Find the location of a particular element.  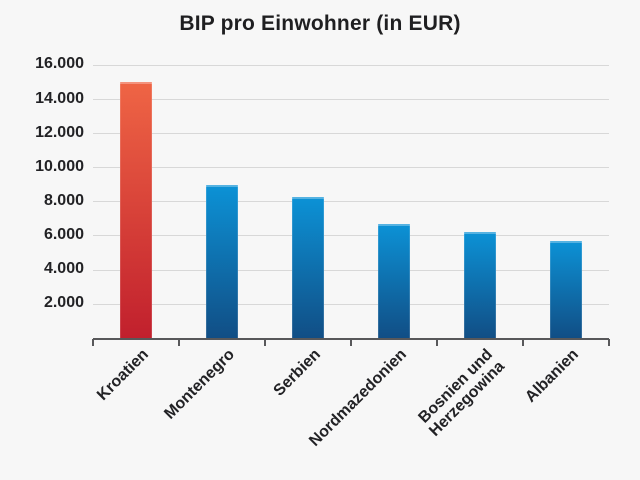

y-tick-label: 6.000 is located at coordinates (63, 234).